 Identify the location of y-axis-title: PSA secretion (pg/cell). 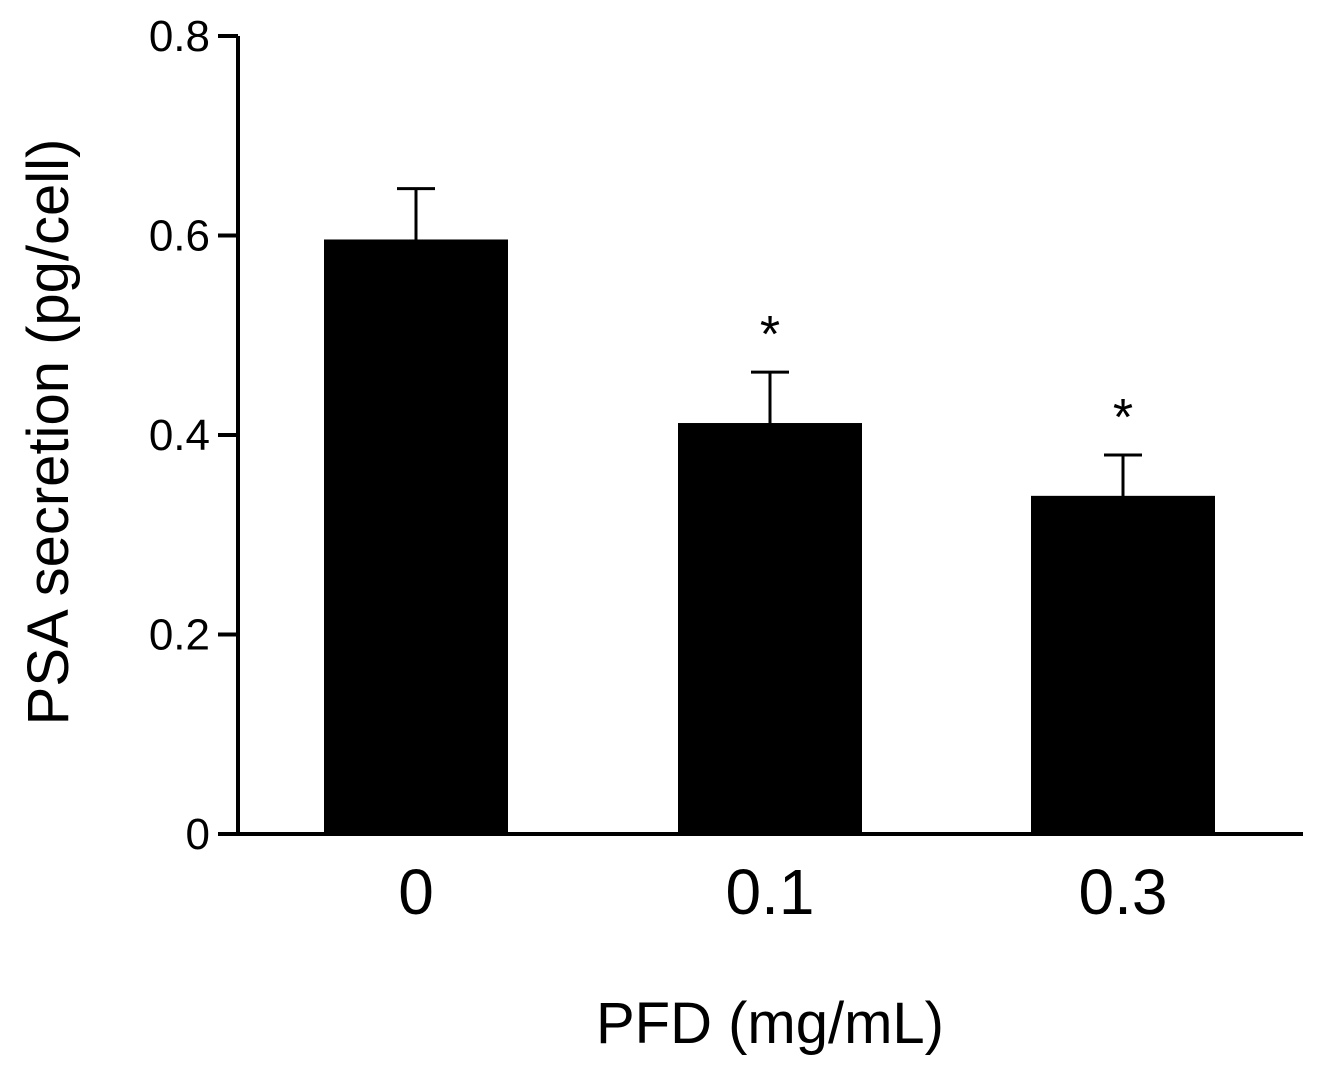
(48, 432).